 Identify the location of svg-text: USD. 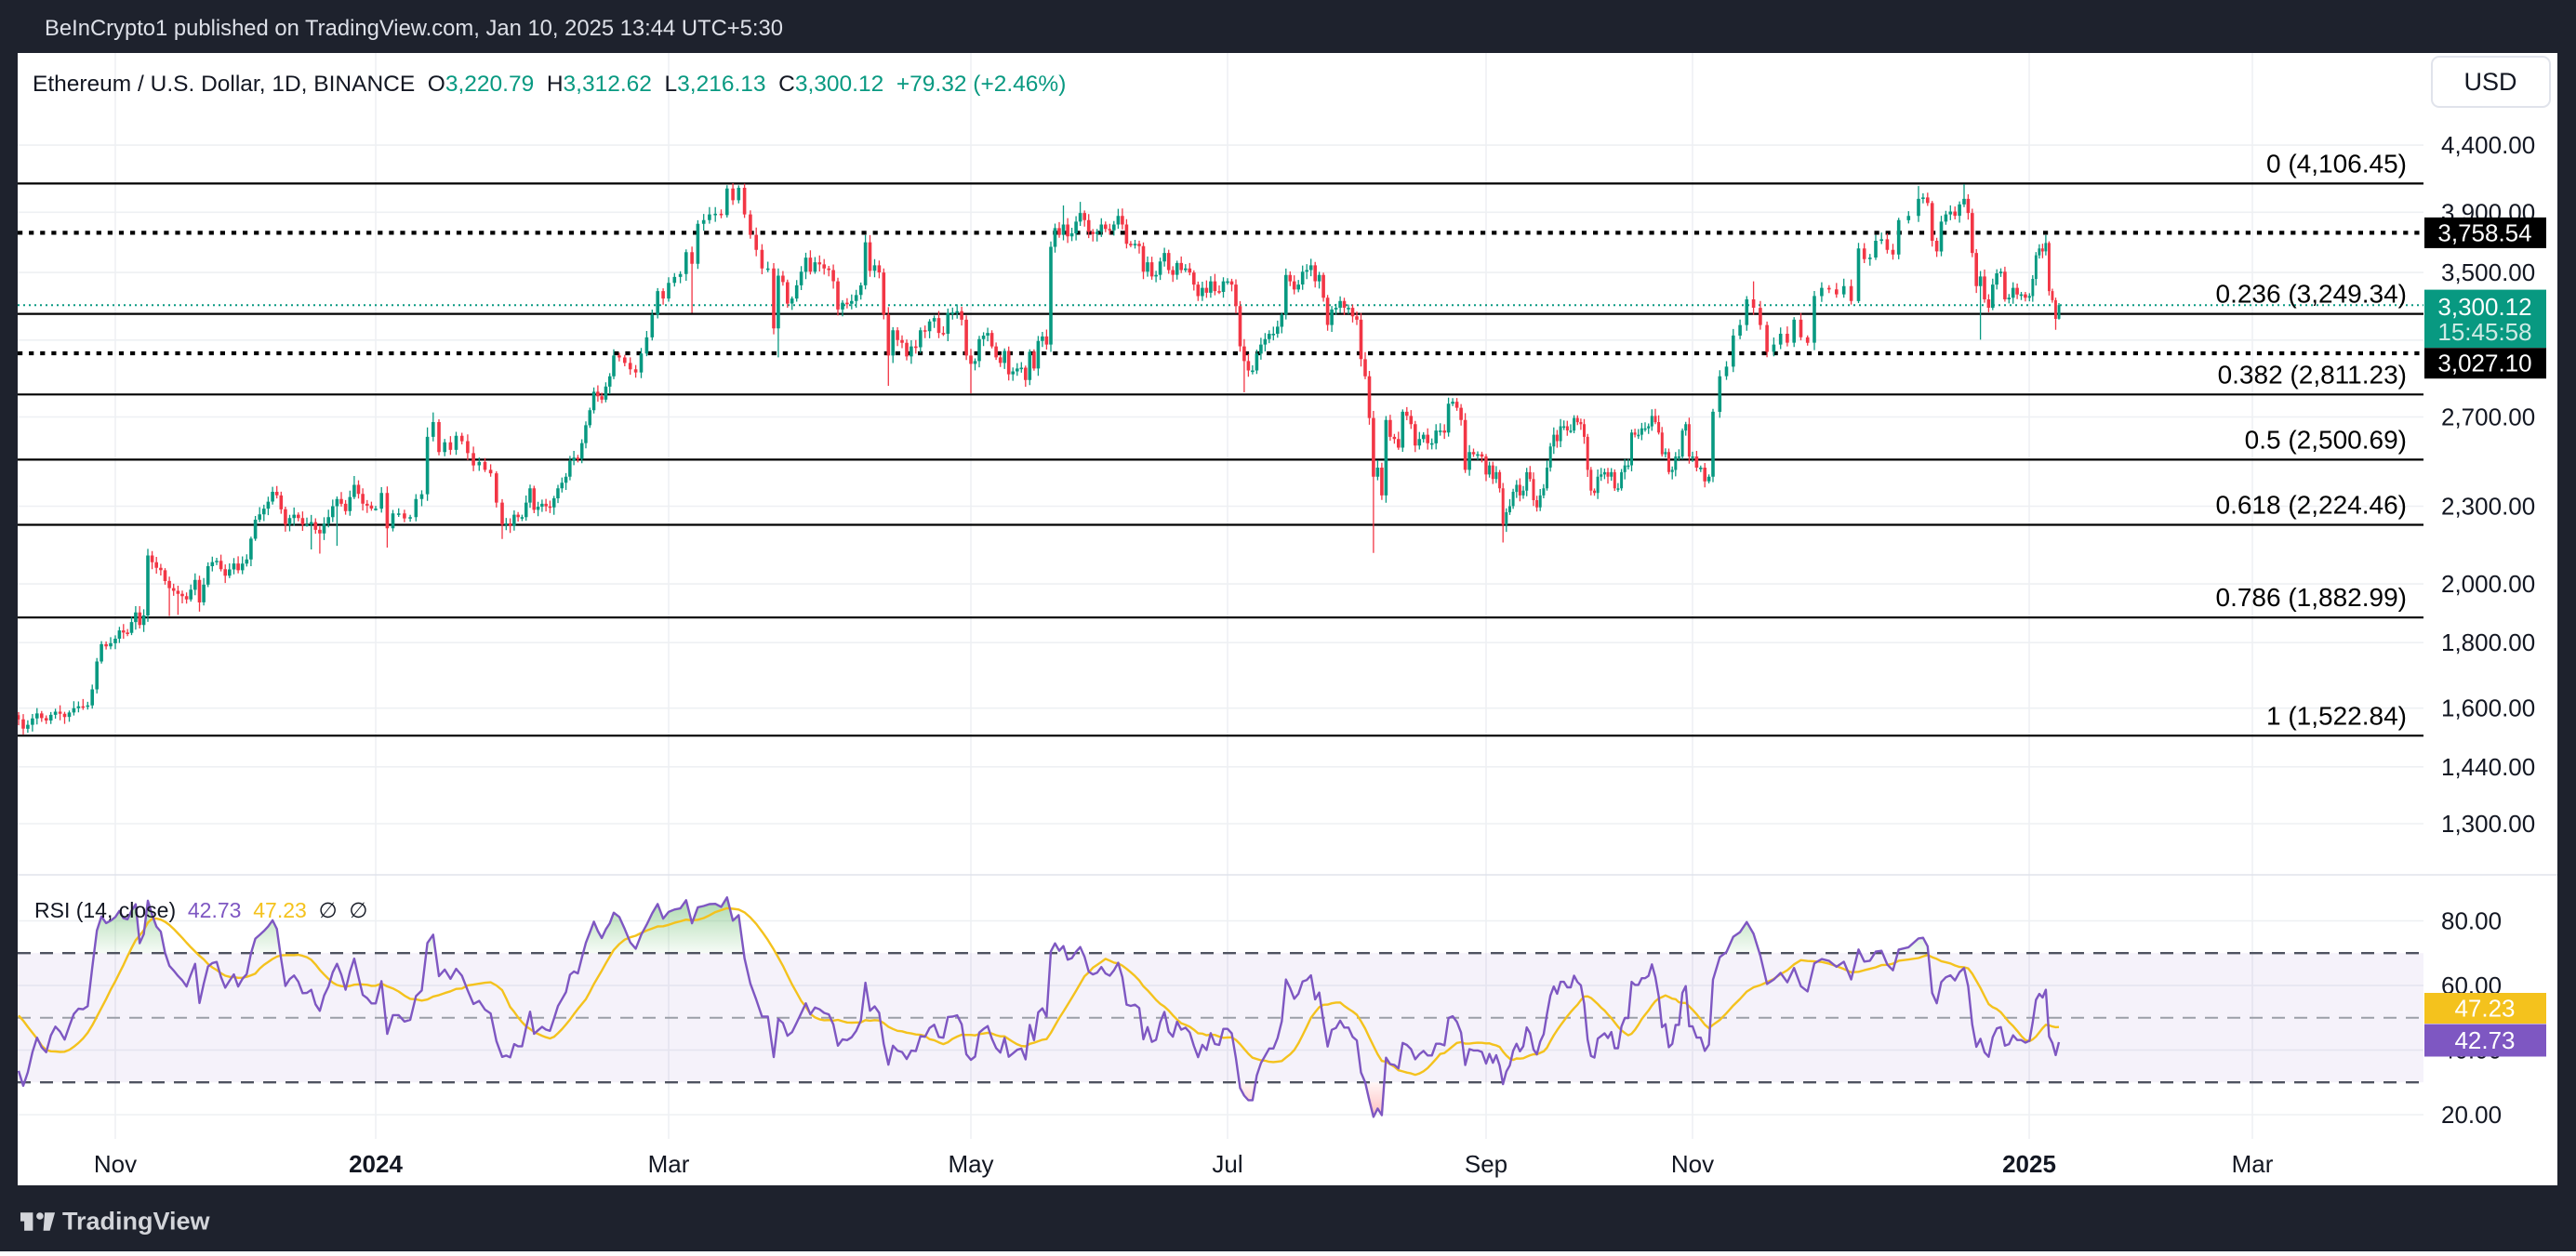
(2489, 82).